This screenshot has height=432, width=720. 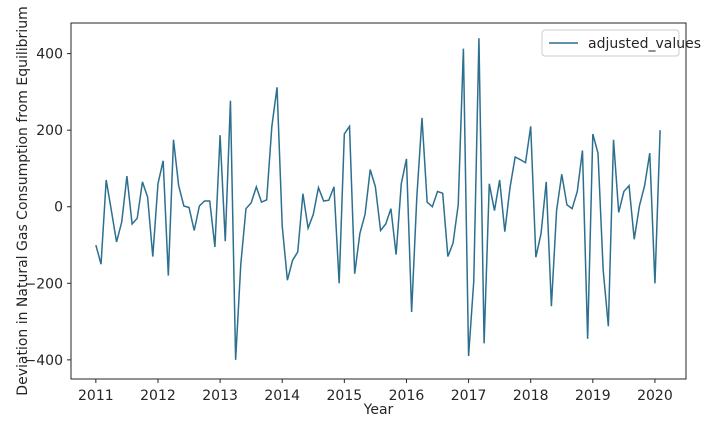 What do you see at coordinates (49, 55) in the screenshot?
I see `y-tick-label: 400` at bounding box center [49, 55].